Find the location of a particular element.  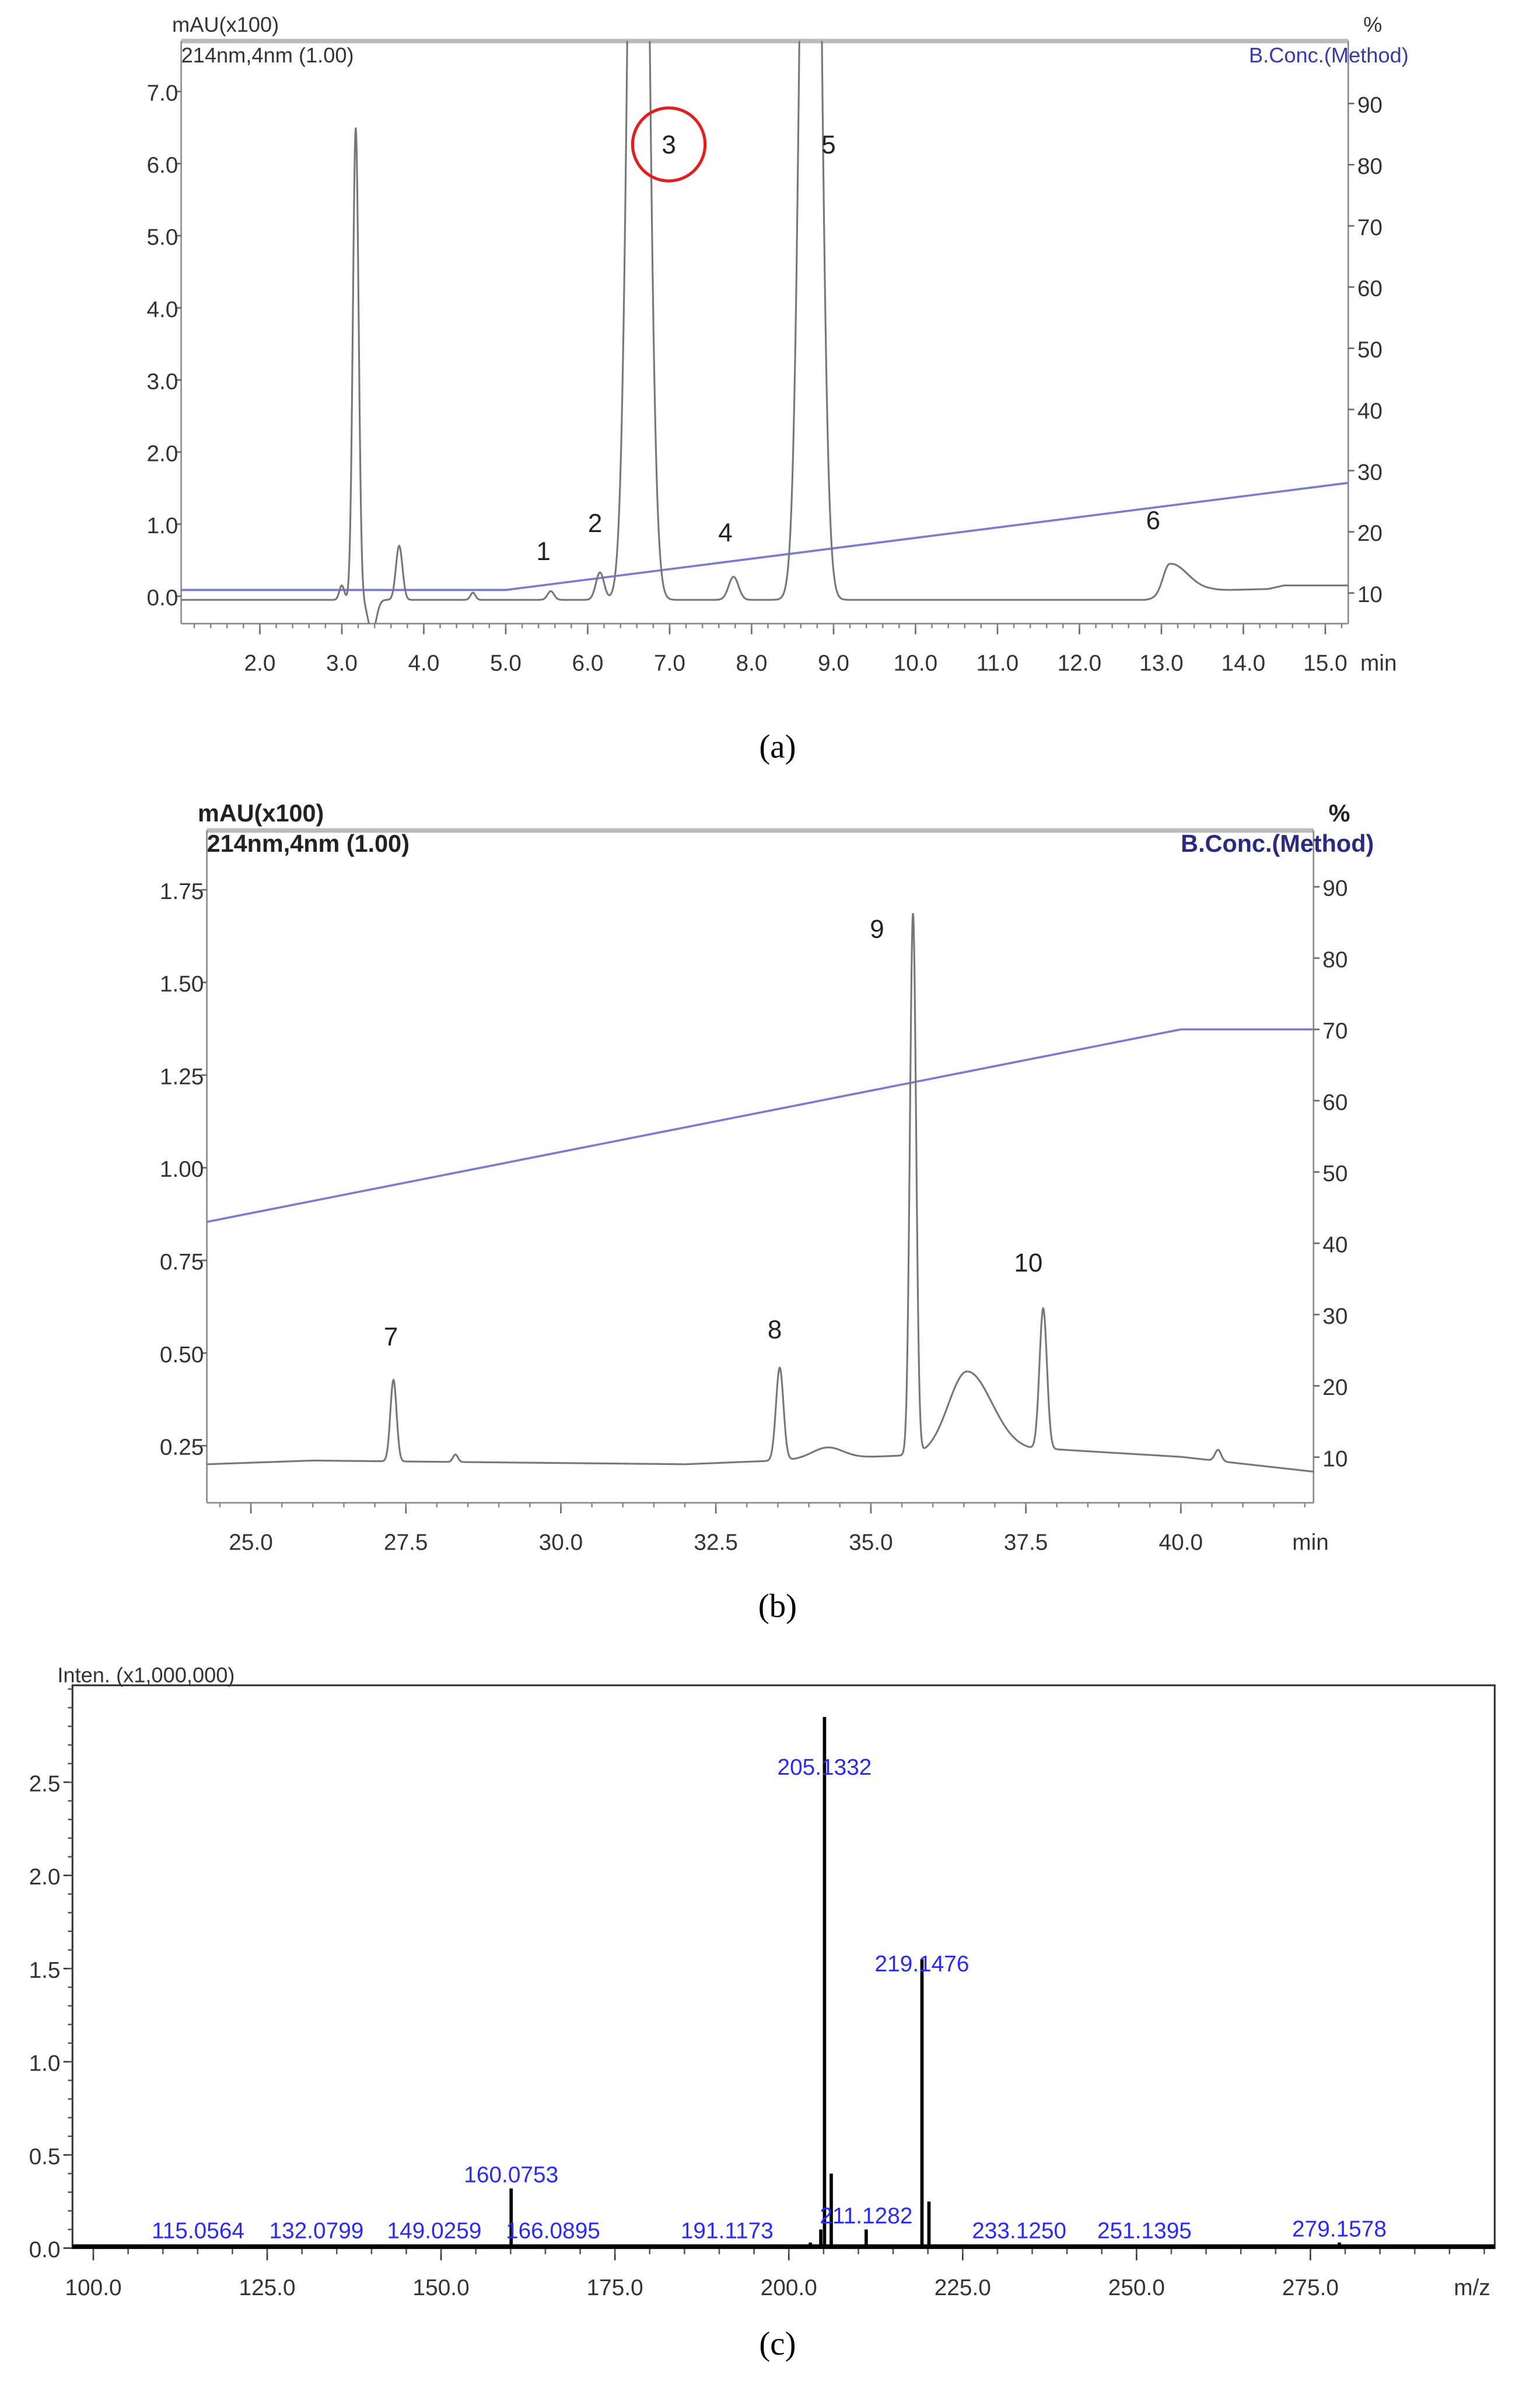

x-tick-label: 100.0 is located at coordinates (93, 2287).